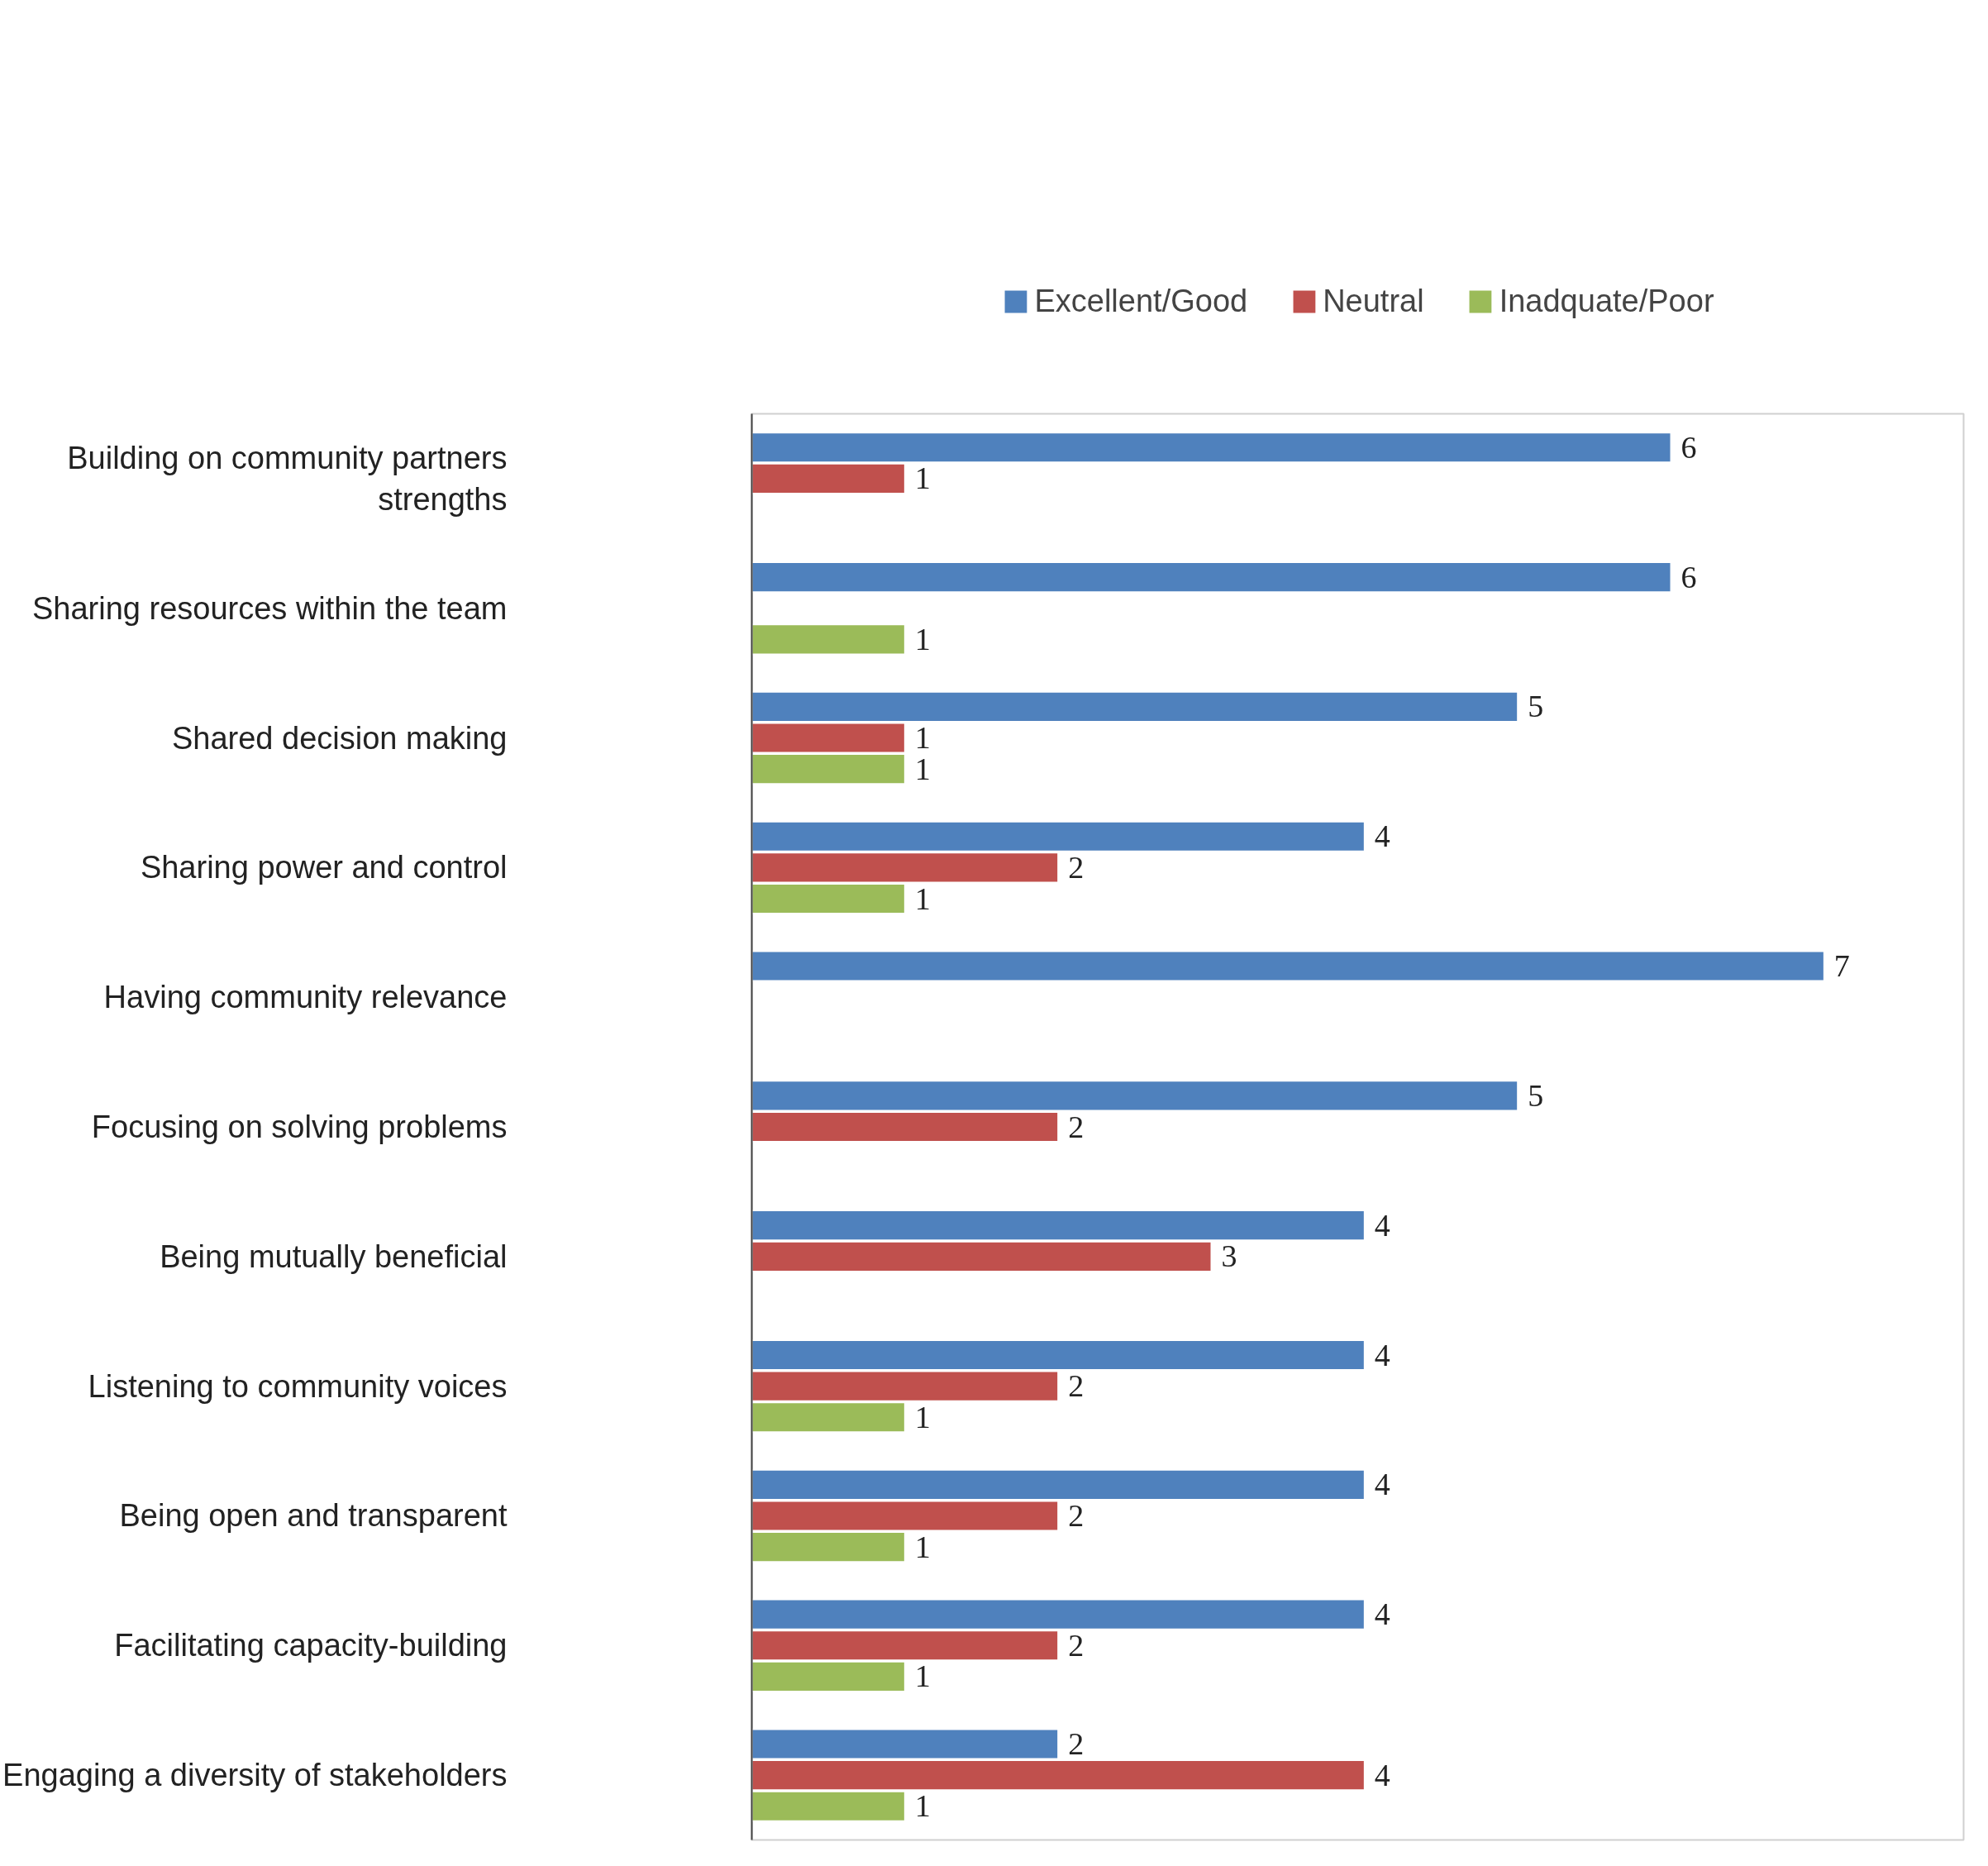  I want to click on y-tick-label: Sharing power and control, so click(324, 867).